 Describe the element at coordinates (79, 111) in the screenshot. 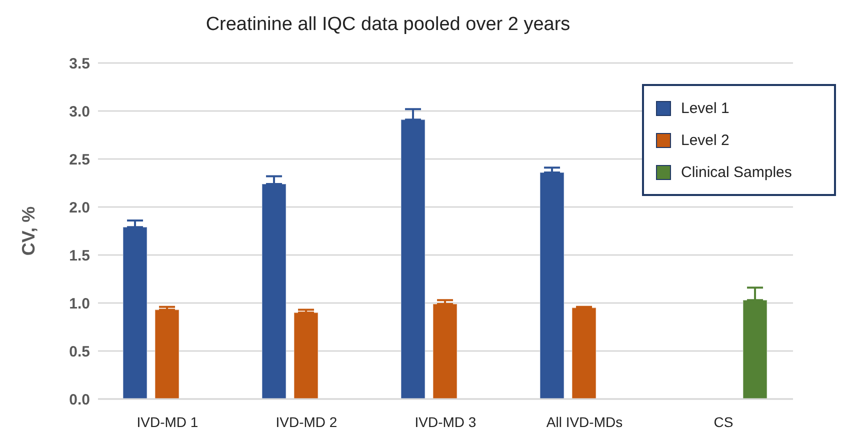

I see `y-tick-label: 3.0` at that location.